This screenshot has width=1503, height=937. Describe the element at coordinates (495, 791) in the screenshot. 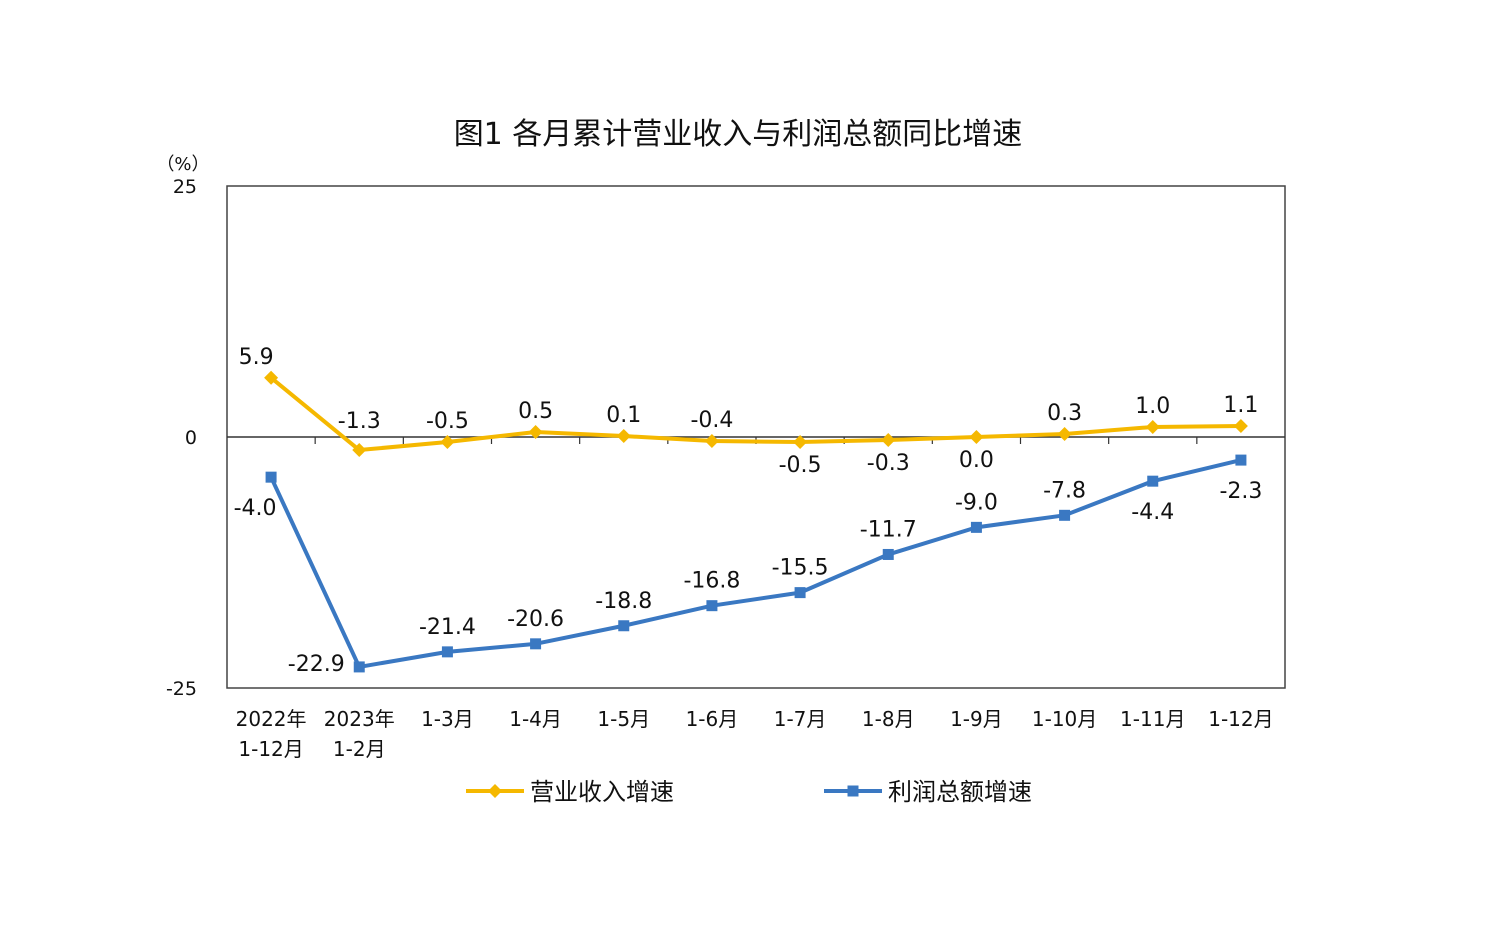

I see `legend-marker-diamond` at that location.